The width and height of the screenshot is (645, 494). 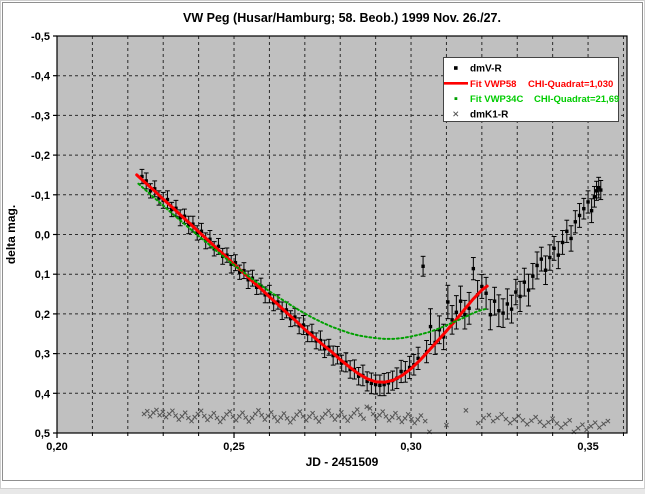 I want to click on x-tick-label: 0,30, so click(x=410, y=447).